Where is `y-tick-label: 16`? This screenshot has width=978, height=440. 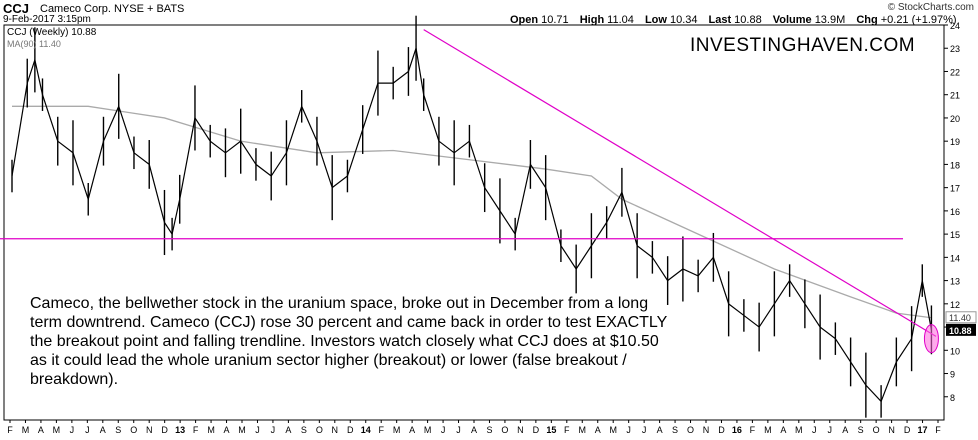
y-tick-label: 16 is located at coordinates (955, 212).